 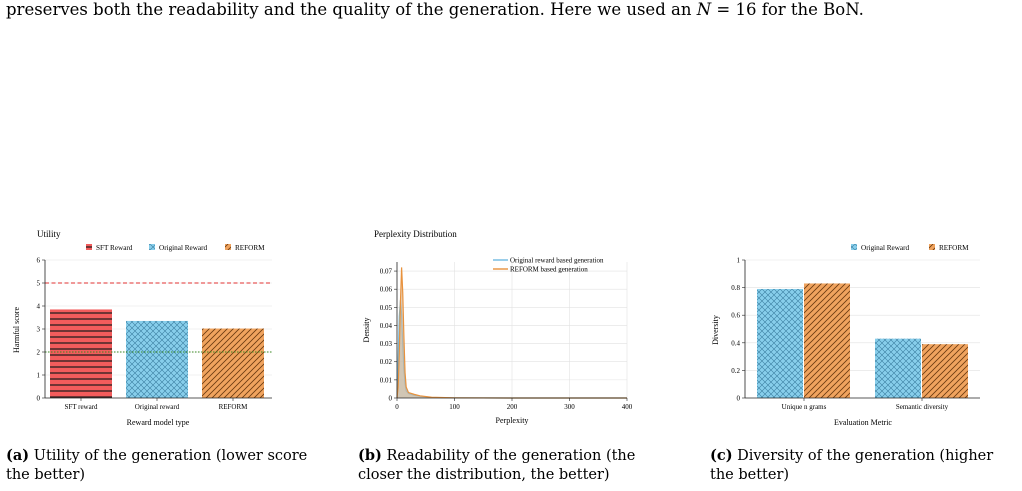 I want to click on legend-label-reform-generation: REFORM based generation, so click(x=549, y=270).